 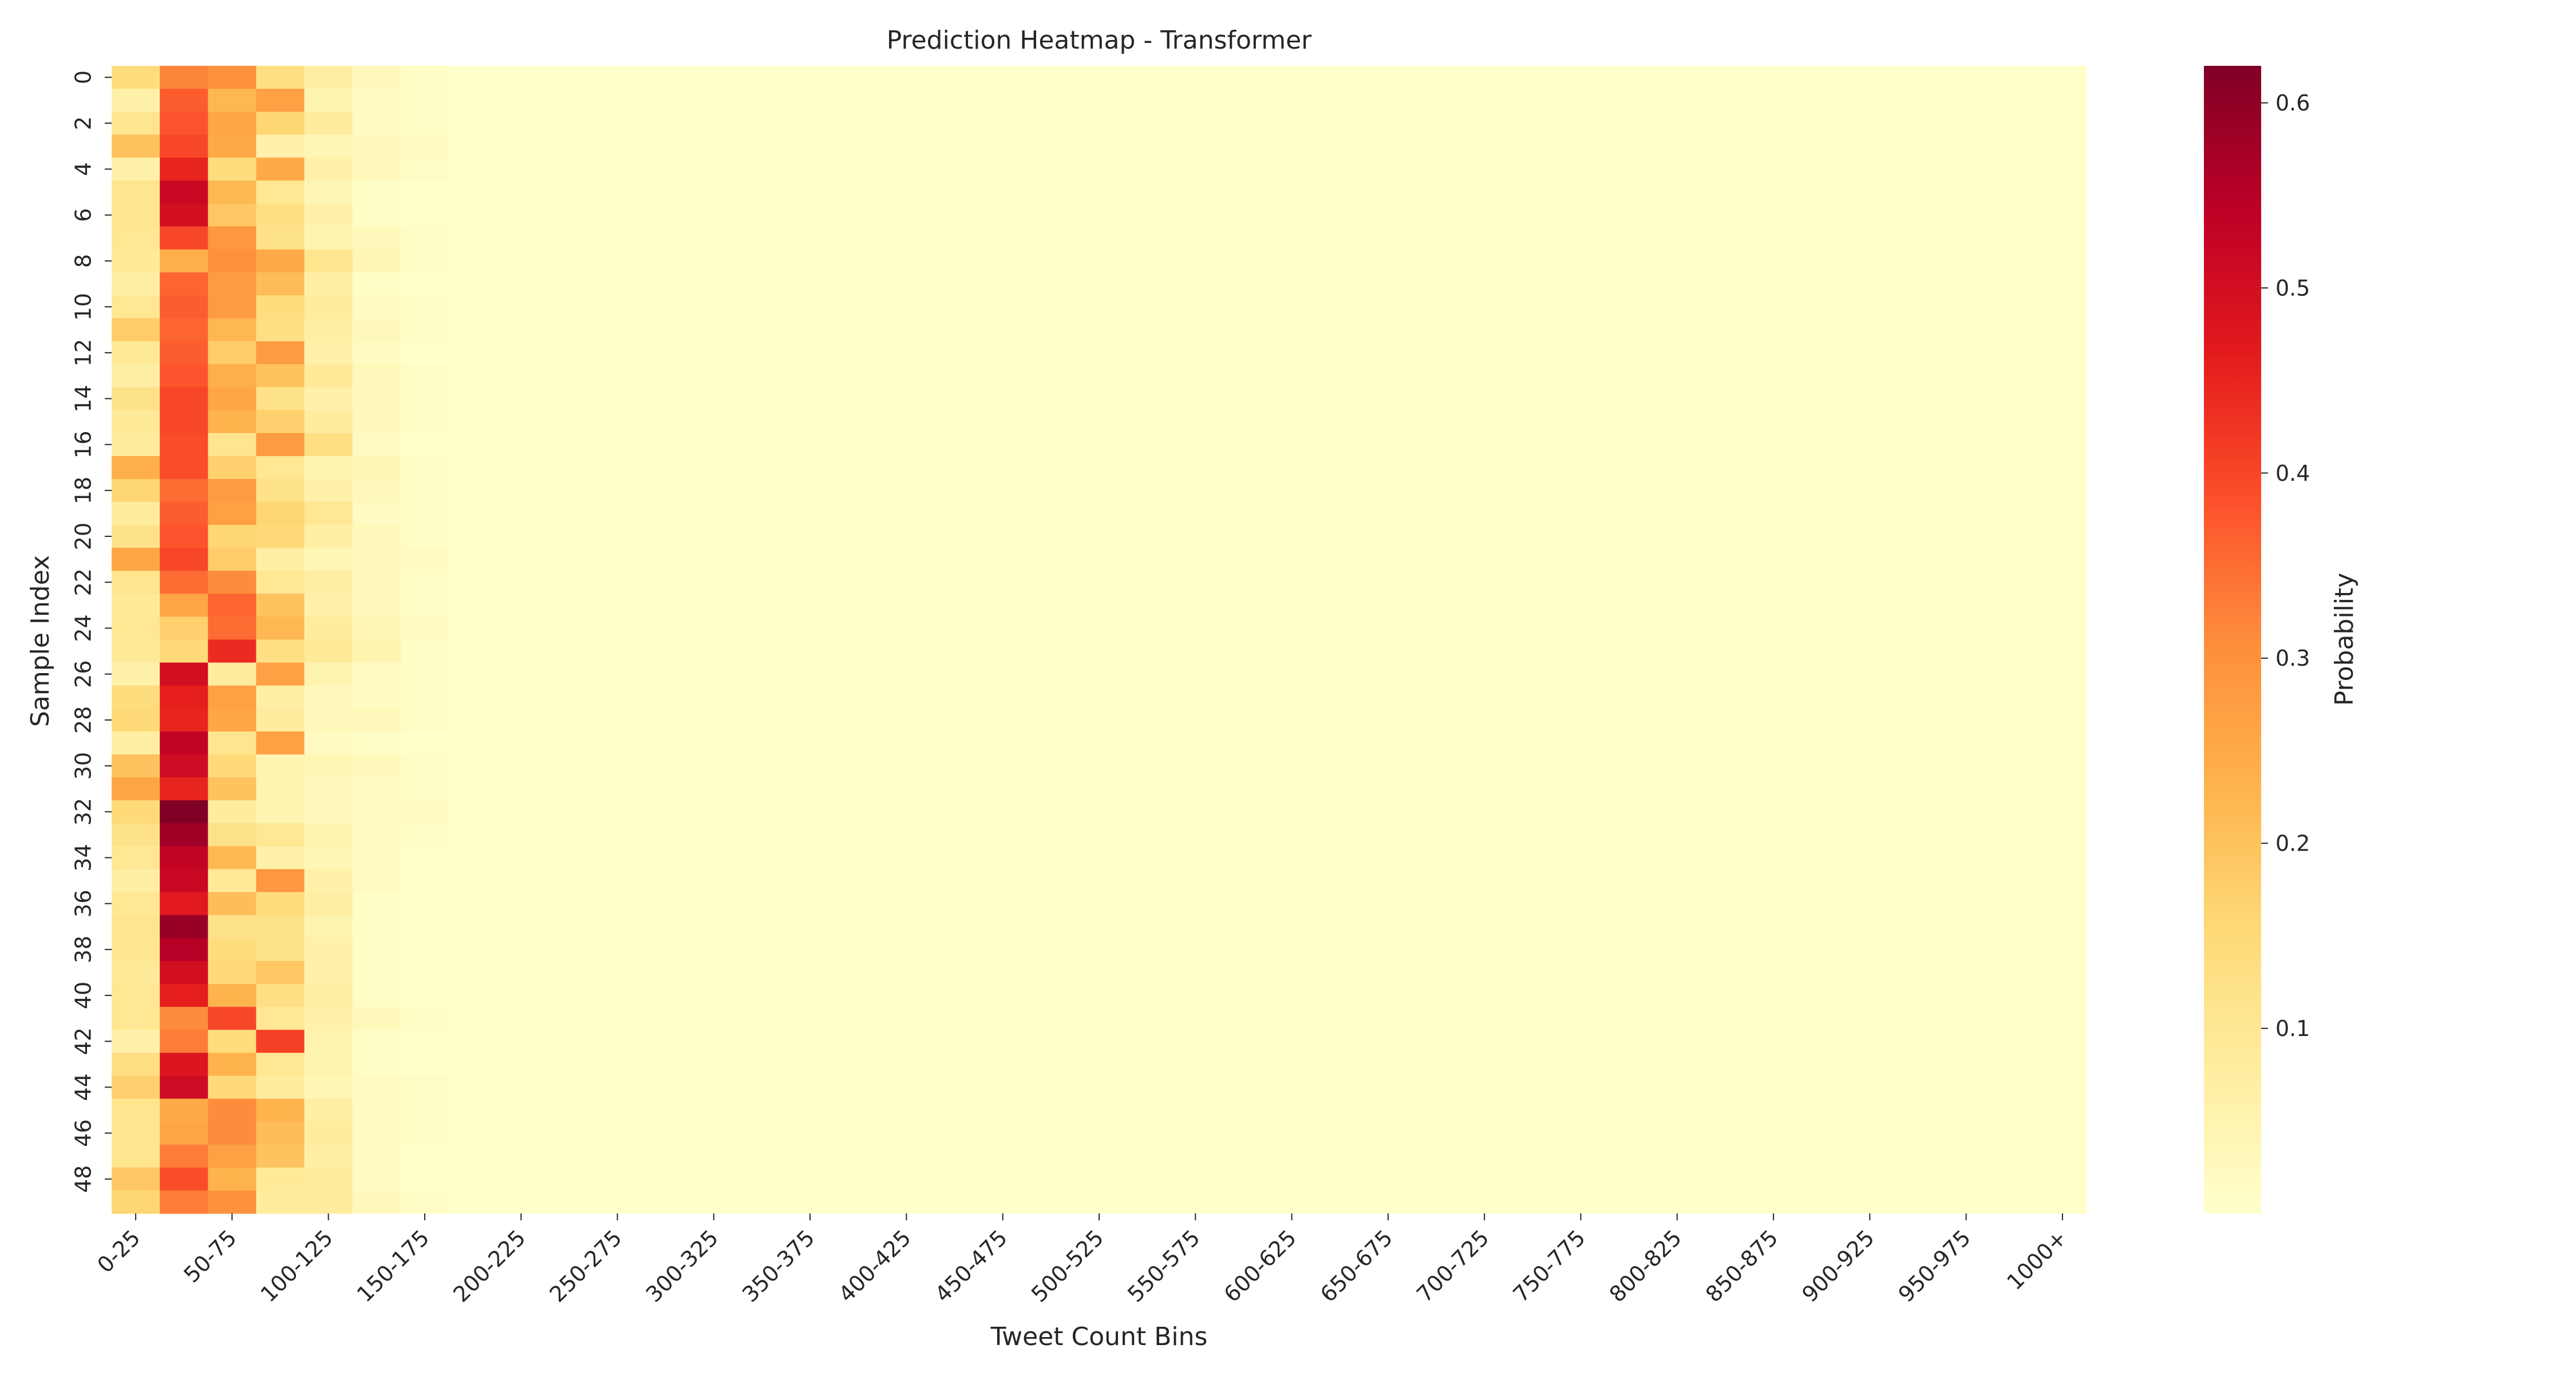 I want to click on y-tick-label: 38, so click(x=83, y=949).